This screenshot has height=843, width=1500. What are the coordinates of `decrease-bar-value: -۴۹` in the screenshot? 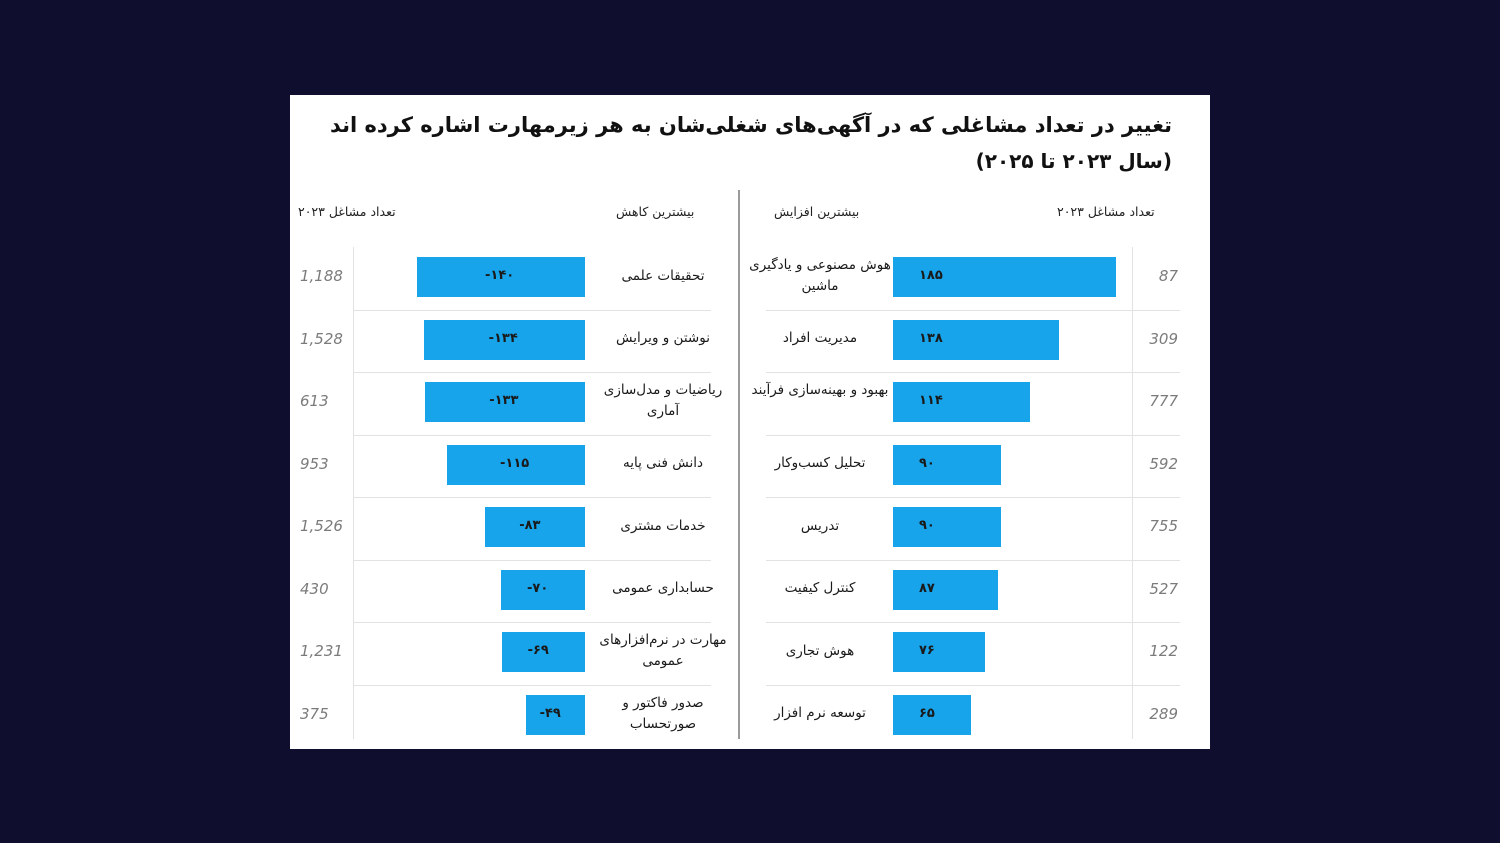 It's located at (550, 713).